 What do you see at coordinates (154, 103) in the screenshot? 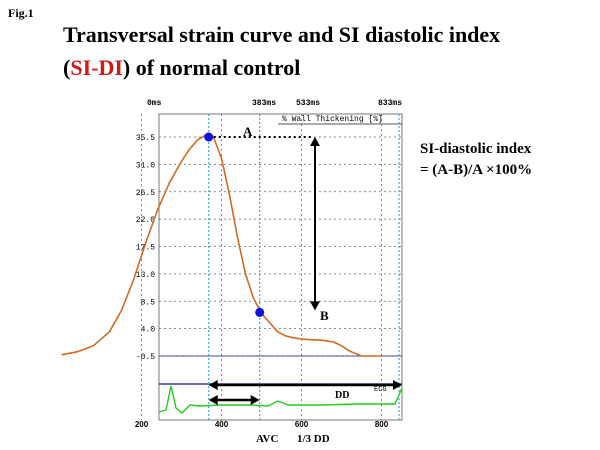
I see `time-marker-0: 0ms` at bounding box center [154, 103].